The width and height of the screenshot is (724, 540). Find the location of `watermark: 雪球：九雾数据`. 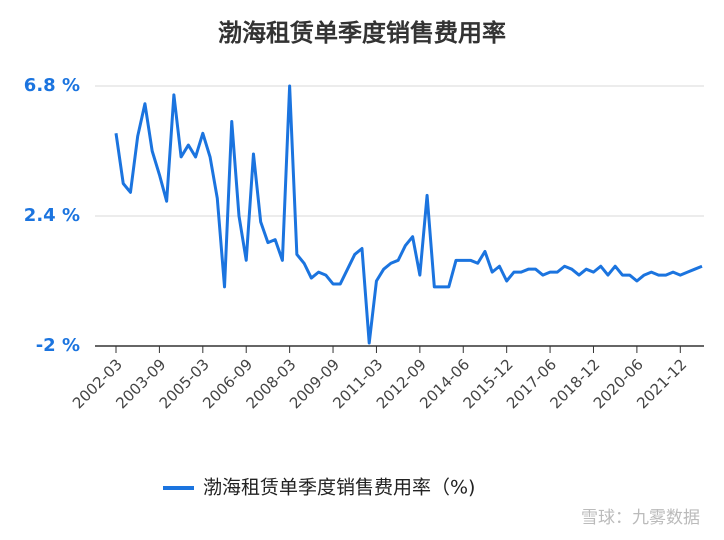

watermark: 雪球：九雾数据 is located at coordinates (640, 518).